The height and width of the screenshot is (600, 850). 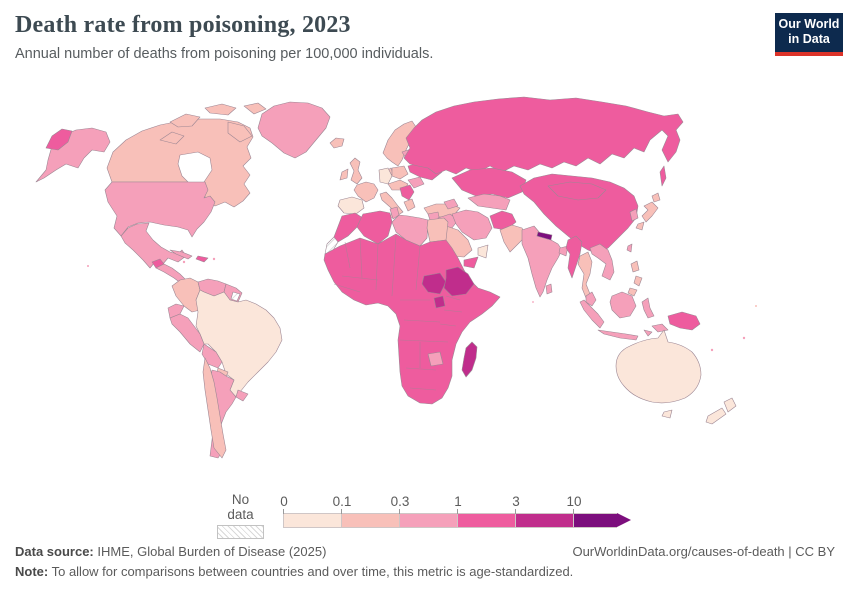 I want to click on page-title: Death rate from poisoning, 2023, so click(x=183, y=25).